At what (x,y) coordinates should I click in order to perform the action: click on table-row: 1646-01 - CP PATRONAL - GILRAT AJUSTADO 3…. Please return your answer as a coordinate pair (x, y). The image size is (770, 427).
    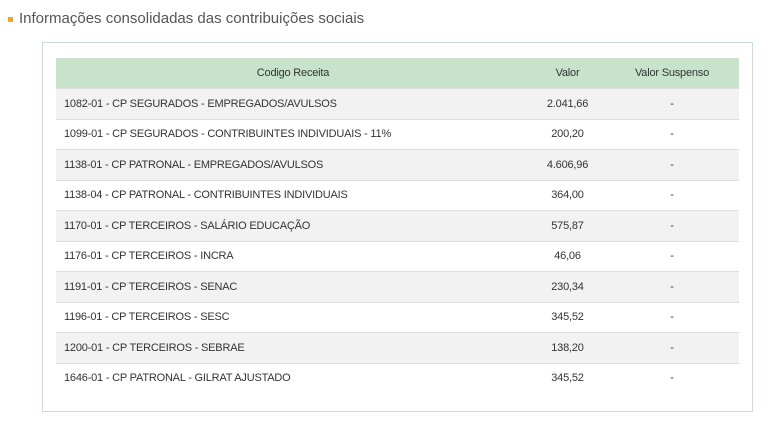
    Looking at the image, I should click on (397, 377).